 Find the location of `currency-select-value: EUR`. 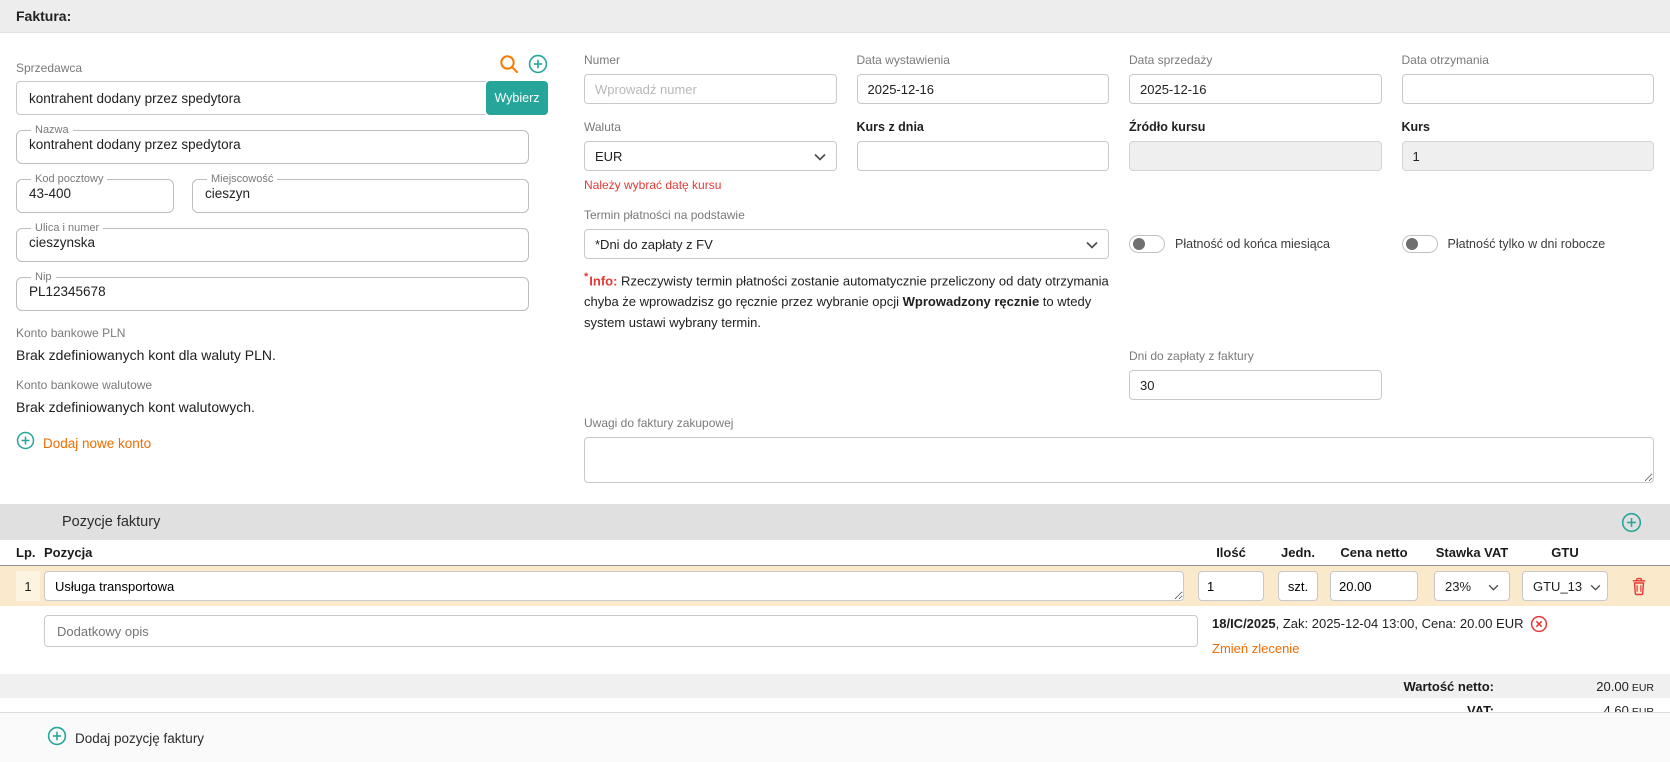

currency-select-value: EUR is located at coordinates (609, 156).